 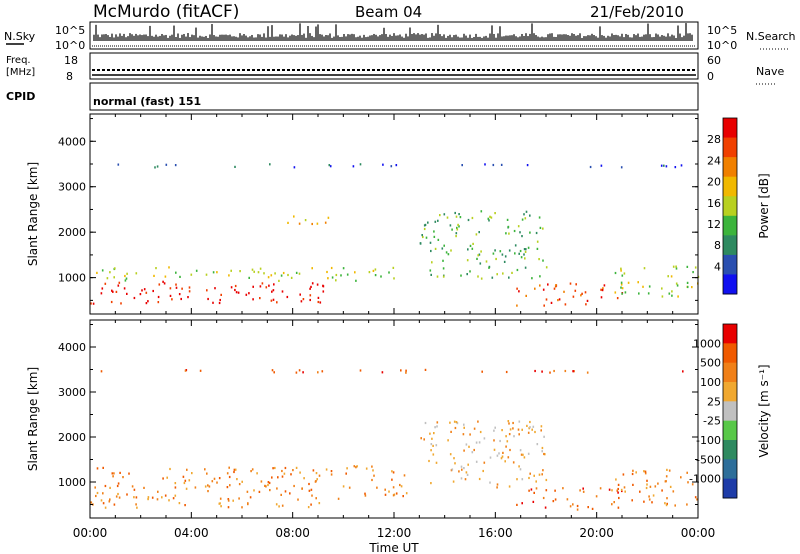 What do you see at coordinates (710, 363) in the screenshot?
I see `colorbar-tick-label: 500` at bounding box center [710, 363].